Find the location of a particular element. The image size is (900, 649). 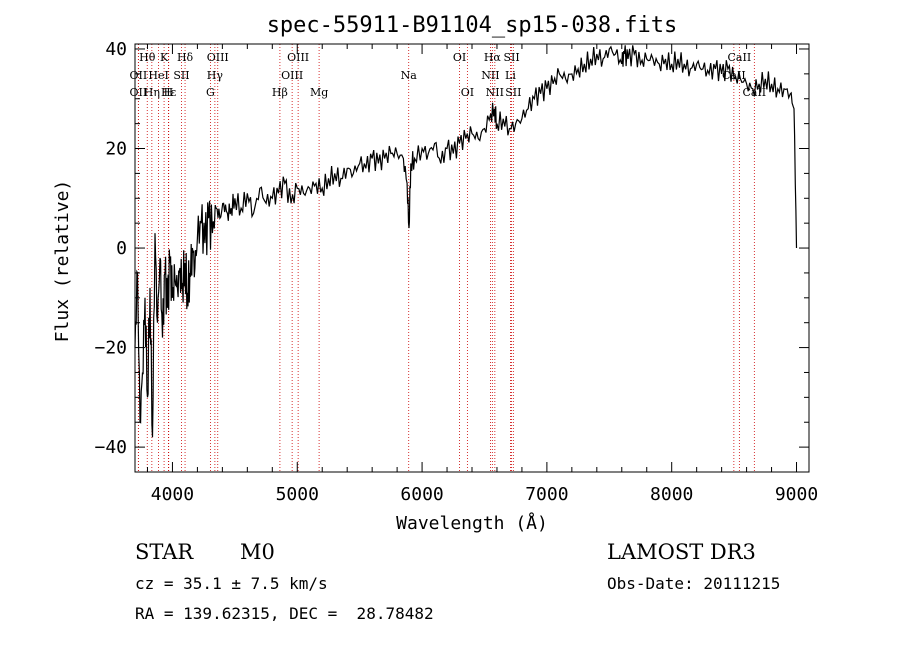

line-marker-label-15: NII is located at coordinates (490, 75).